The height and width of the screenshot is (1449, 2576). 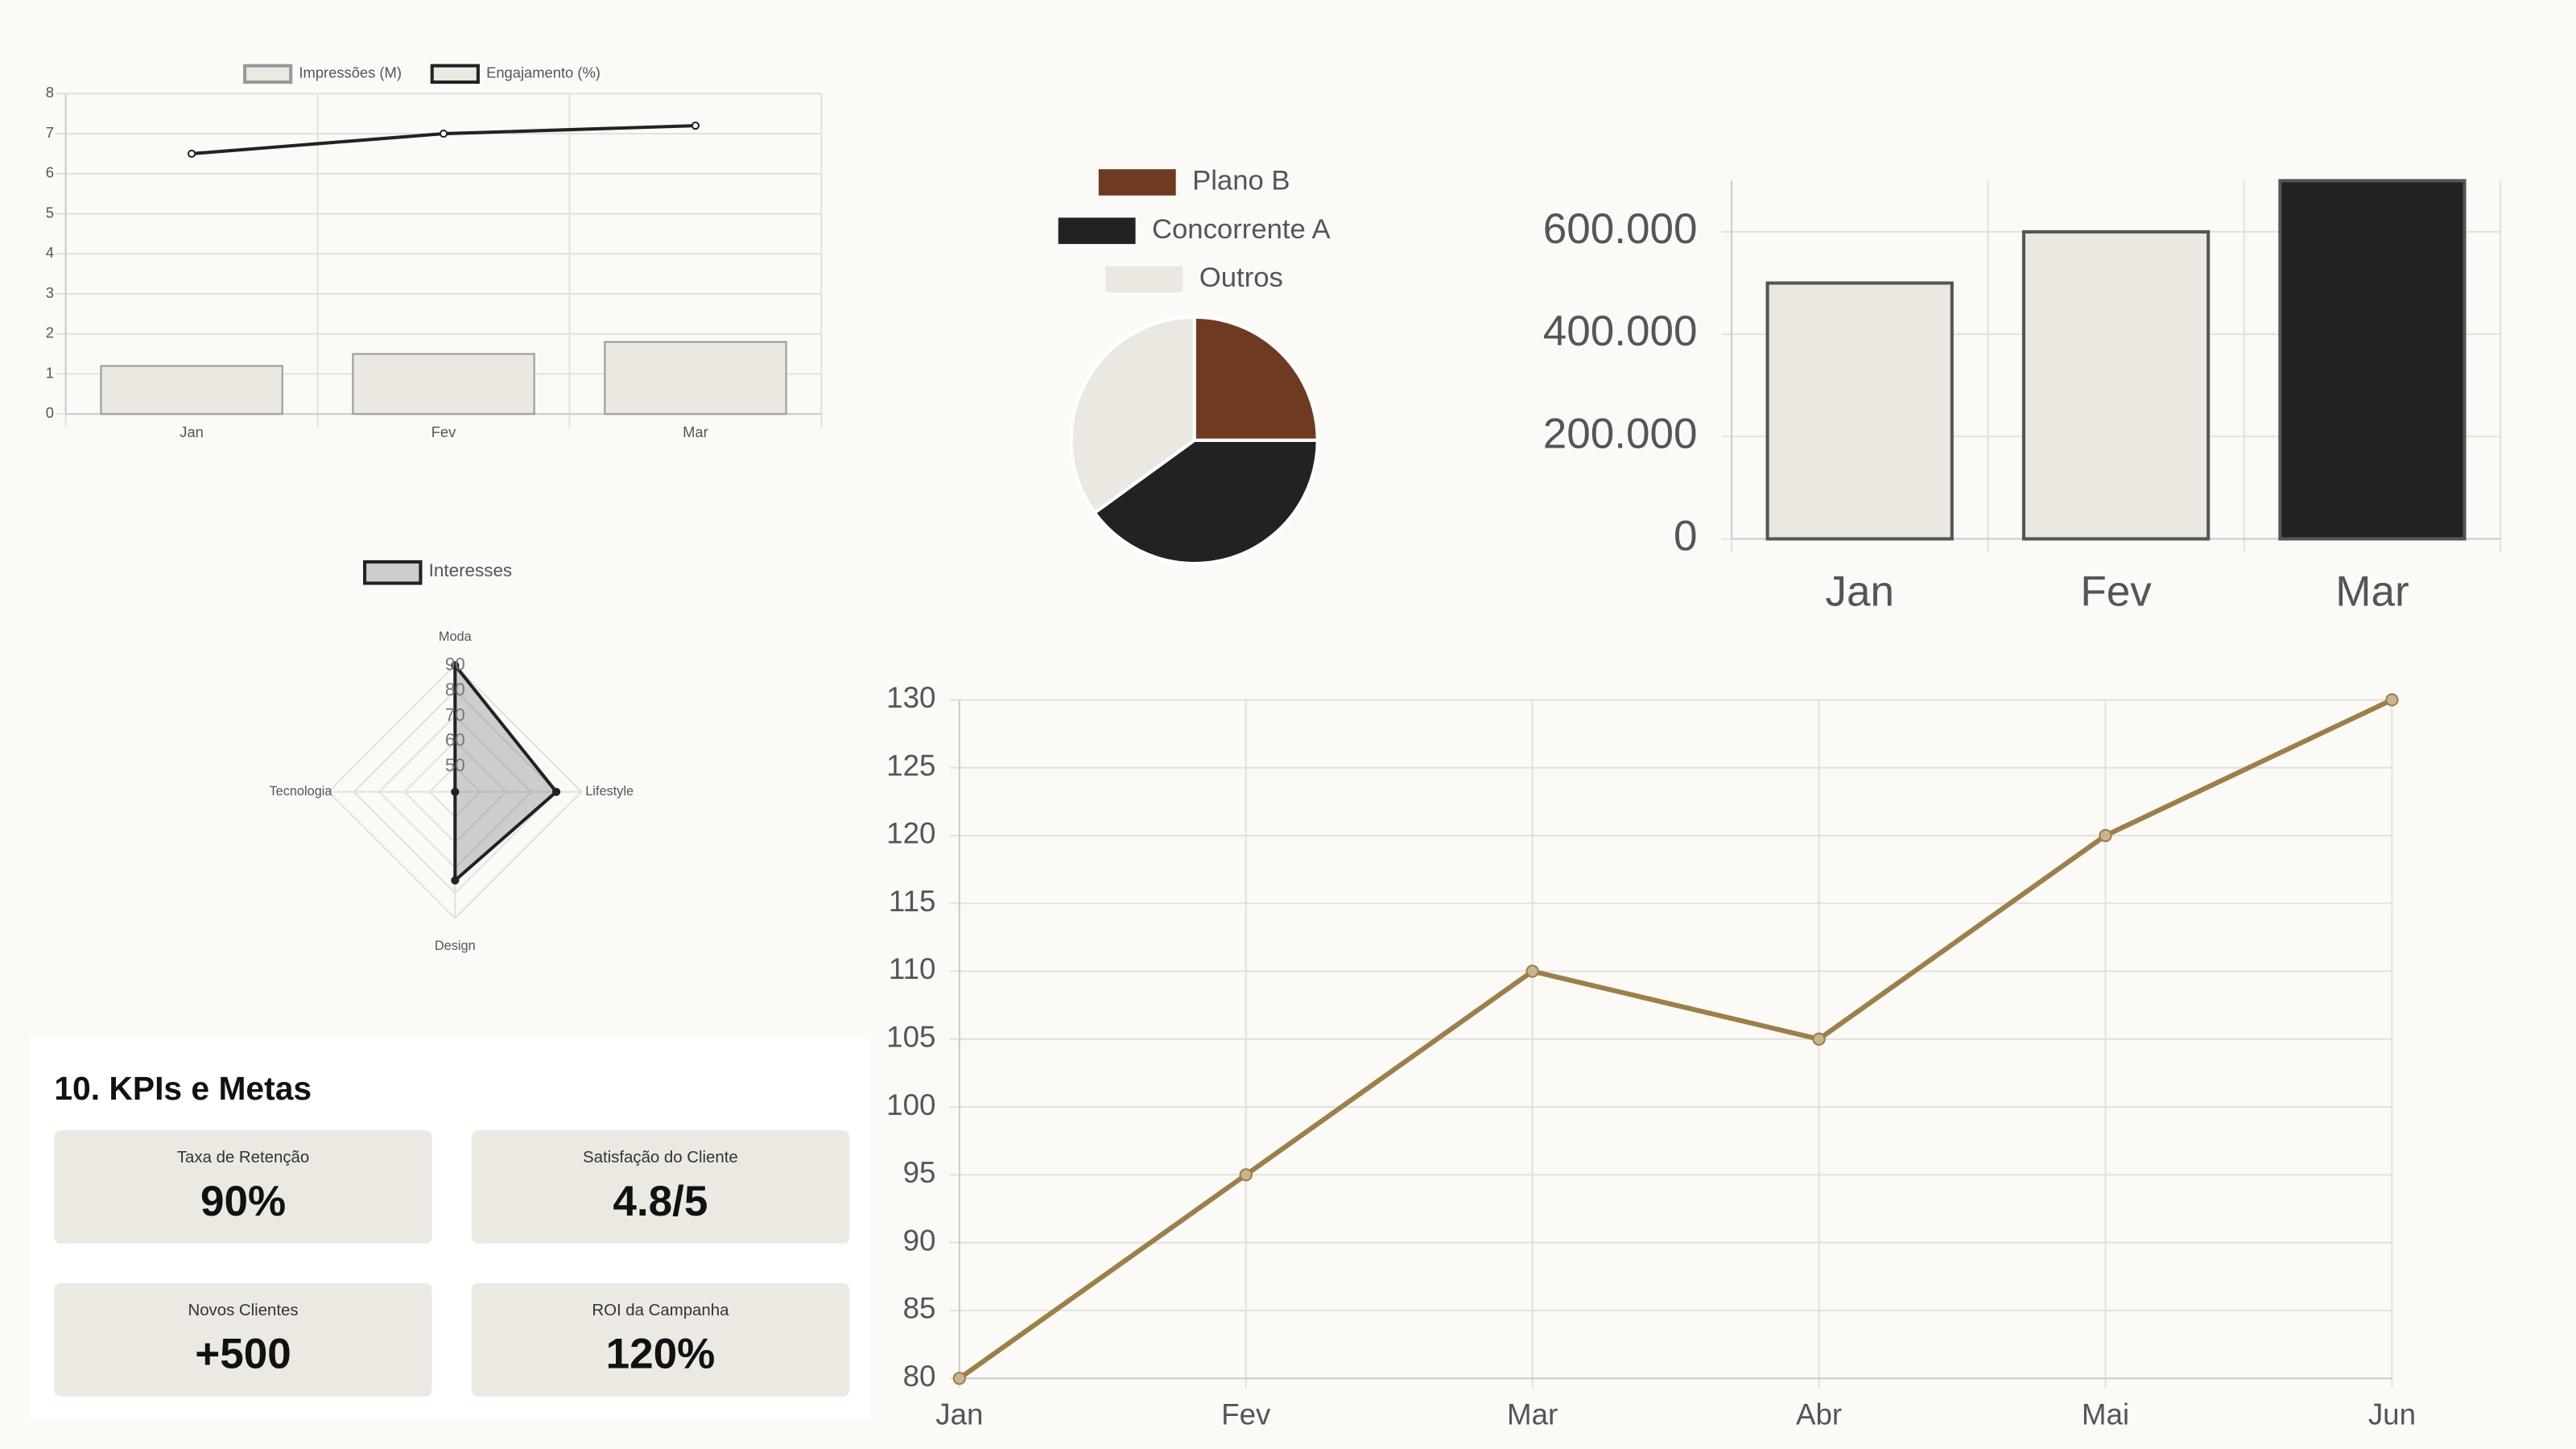 I want to click on y-tick-label: 80, so click(x=919, y=1376).